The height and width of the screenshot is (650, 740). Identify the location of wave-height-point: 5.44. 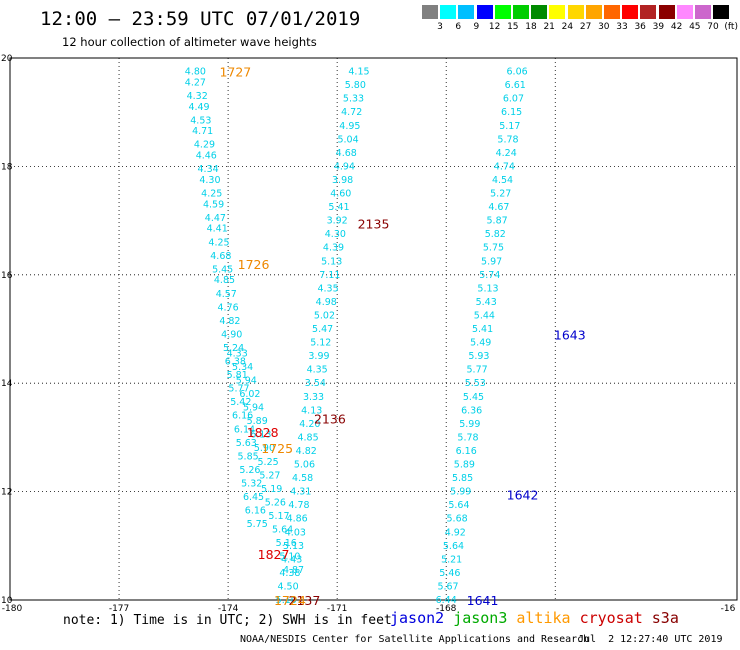
(484, 315).